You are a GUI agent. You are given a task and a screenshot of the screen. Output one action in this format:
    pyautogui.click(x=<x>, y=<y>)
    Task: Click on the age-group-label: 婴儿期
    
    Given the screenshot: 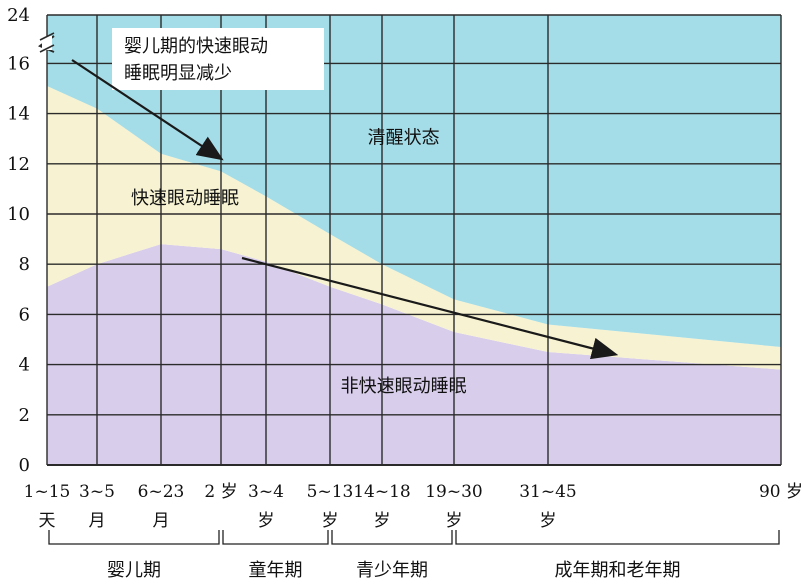 What is the action you would take?
    pyautogui.click(x=134, y=570)
    